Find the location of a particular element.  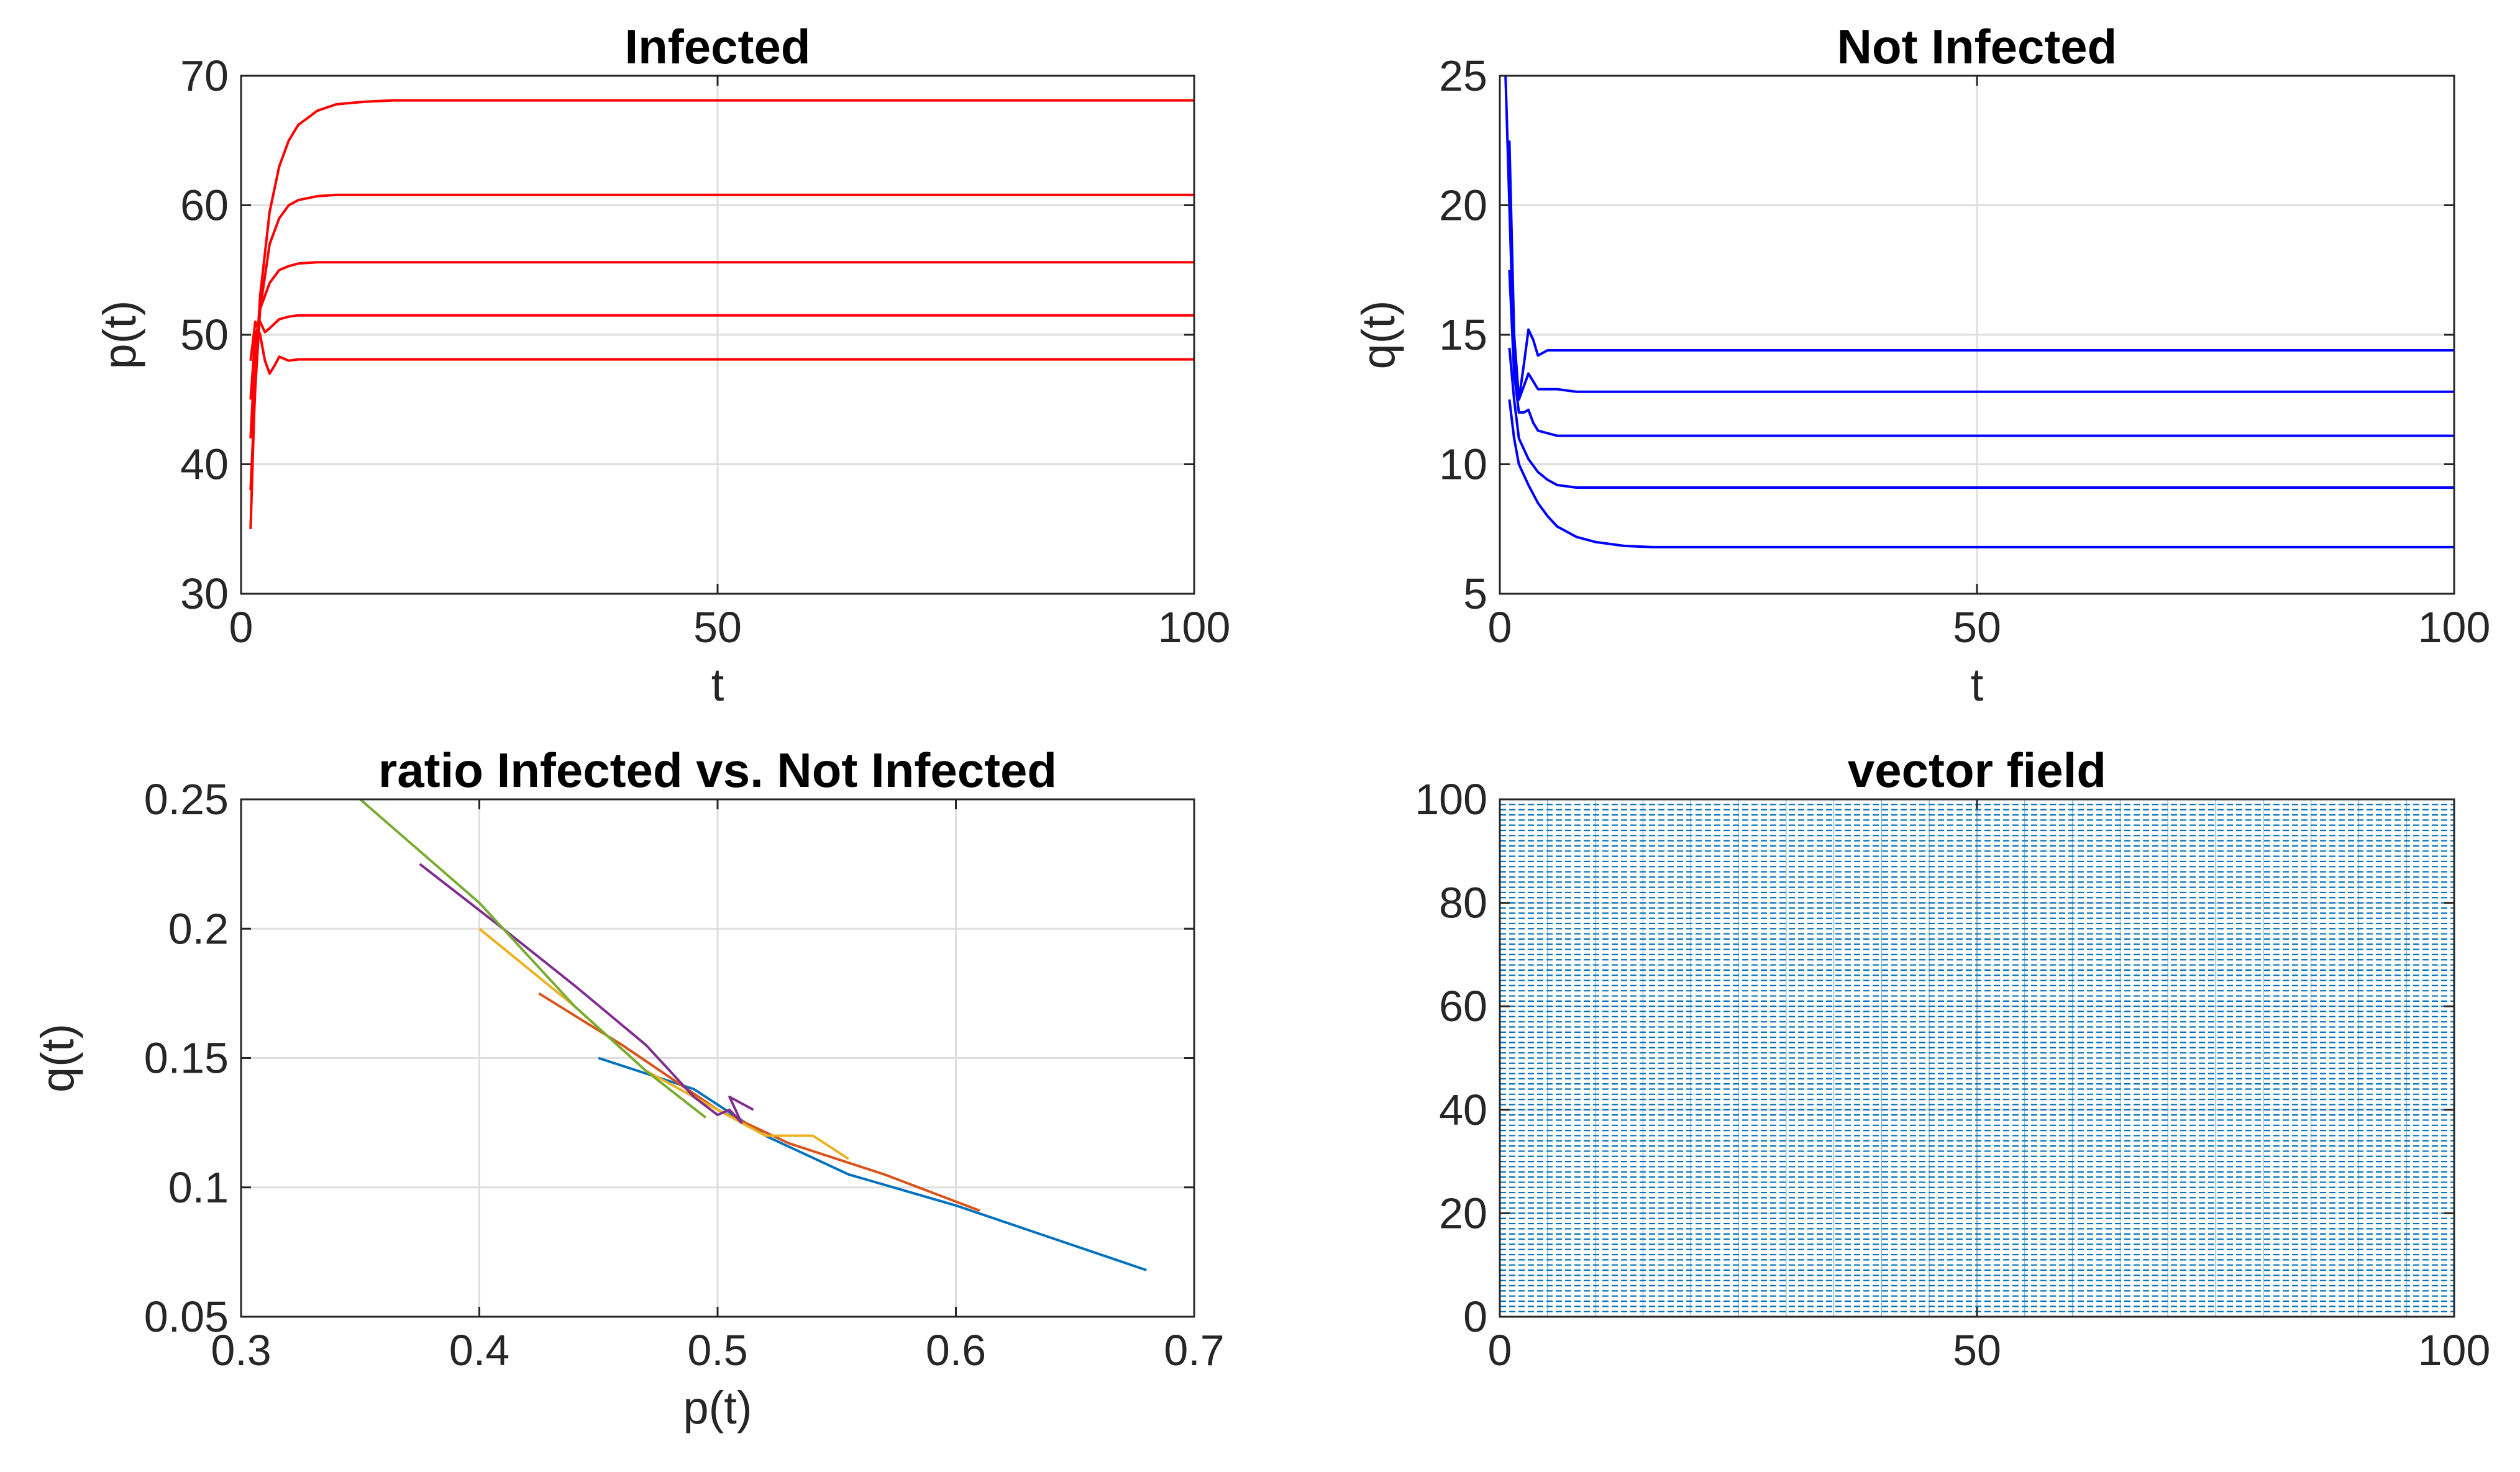

y-tick-label: 15 is located at coordinates (1463, 335).